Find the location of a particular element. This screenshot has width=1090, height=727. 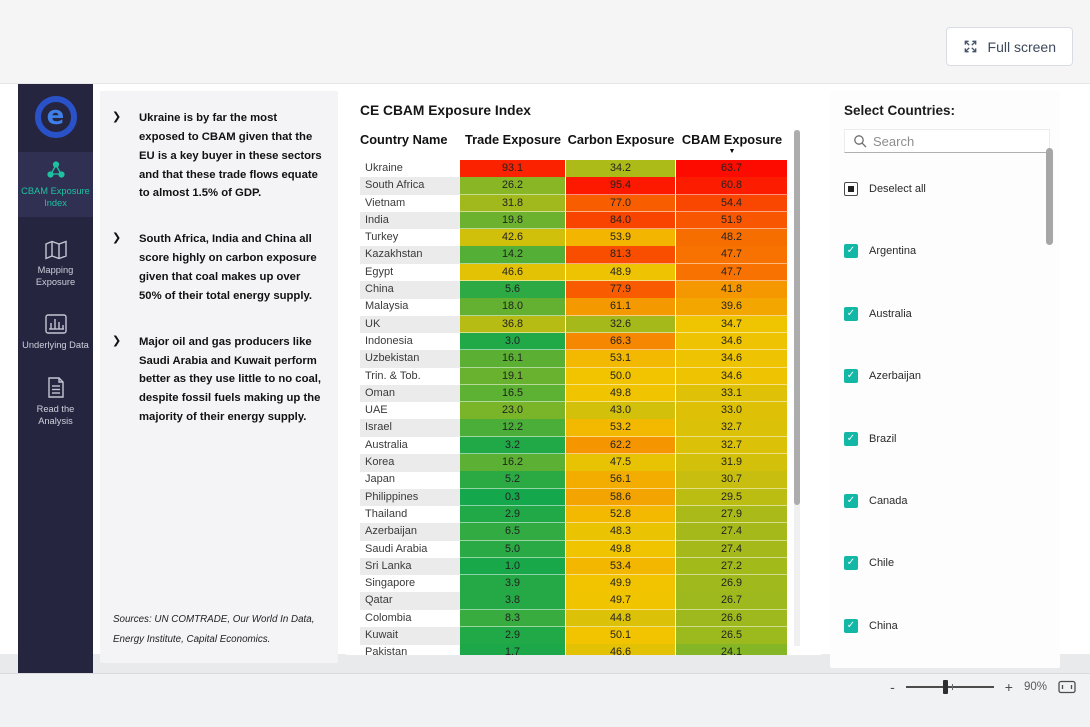

table-row: Vietnam 31.8 77.0 54.4 is located at coordinates (574, 203).